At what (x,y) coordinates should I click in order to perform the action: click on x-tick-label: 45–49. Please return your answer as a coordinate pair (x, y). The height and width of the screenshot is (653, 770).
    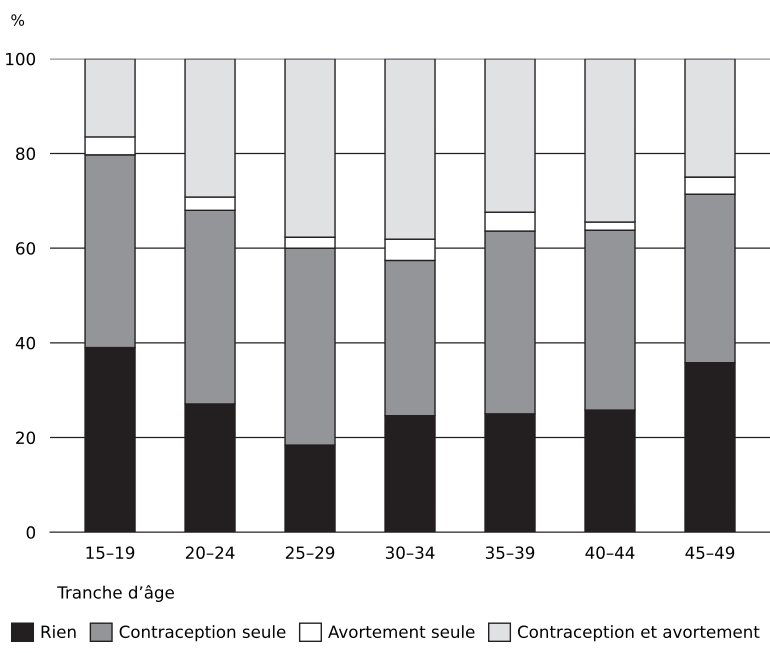
    Looking at the image, I should click on (709, 552).